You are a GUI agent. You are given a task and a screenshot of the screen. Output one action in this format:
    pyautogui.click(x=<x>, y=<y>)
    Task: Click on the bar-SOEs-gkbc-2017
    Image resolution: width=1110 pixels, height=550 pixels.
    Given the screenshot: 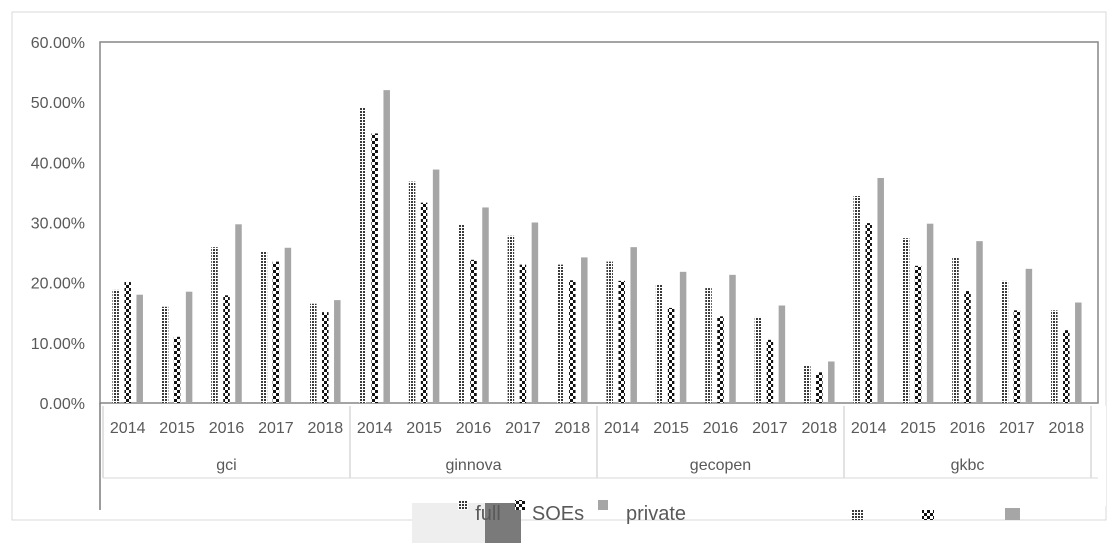 What is the action you would take?
    pyautogui.click(x=1017, y=356)
    